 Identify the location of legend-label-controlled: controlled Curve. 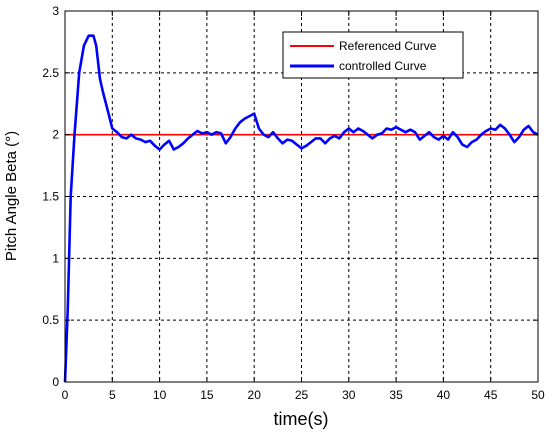
(383, 66).